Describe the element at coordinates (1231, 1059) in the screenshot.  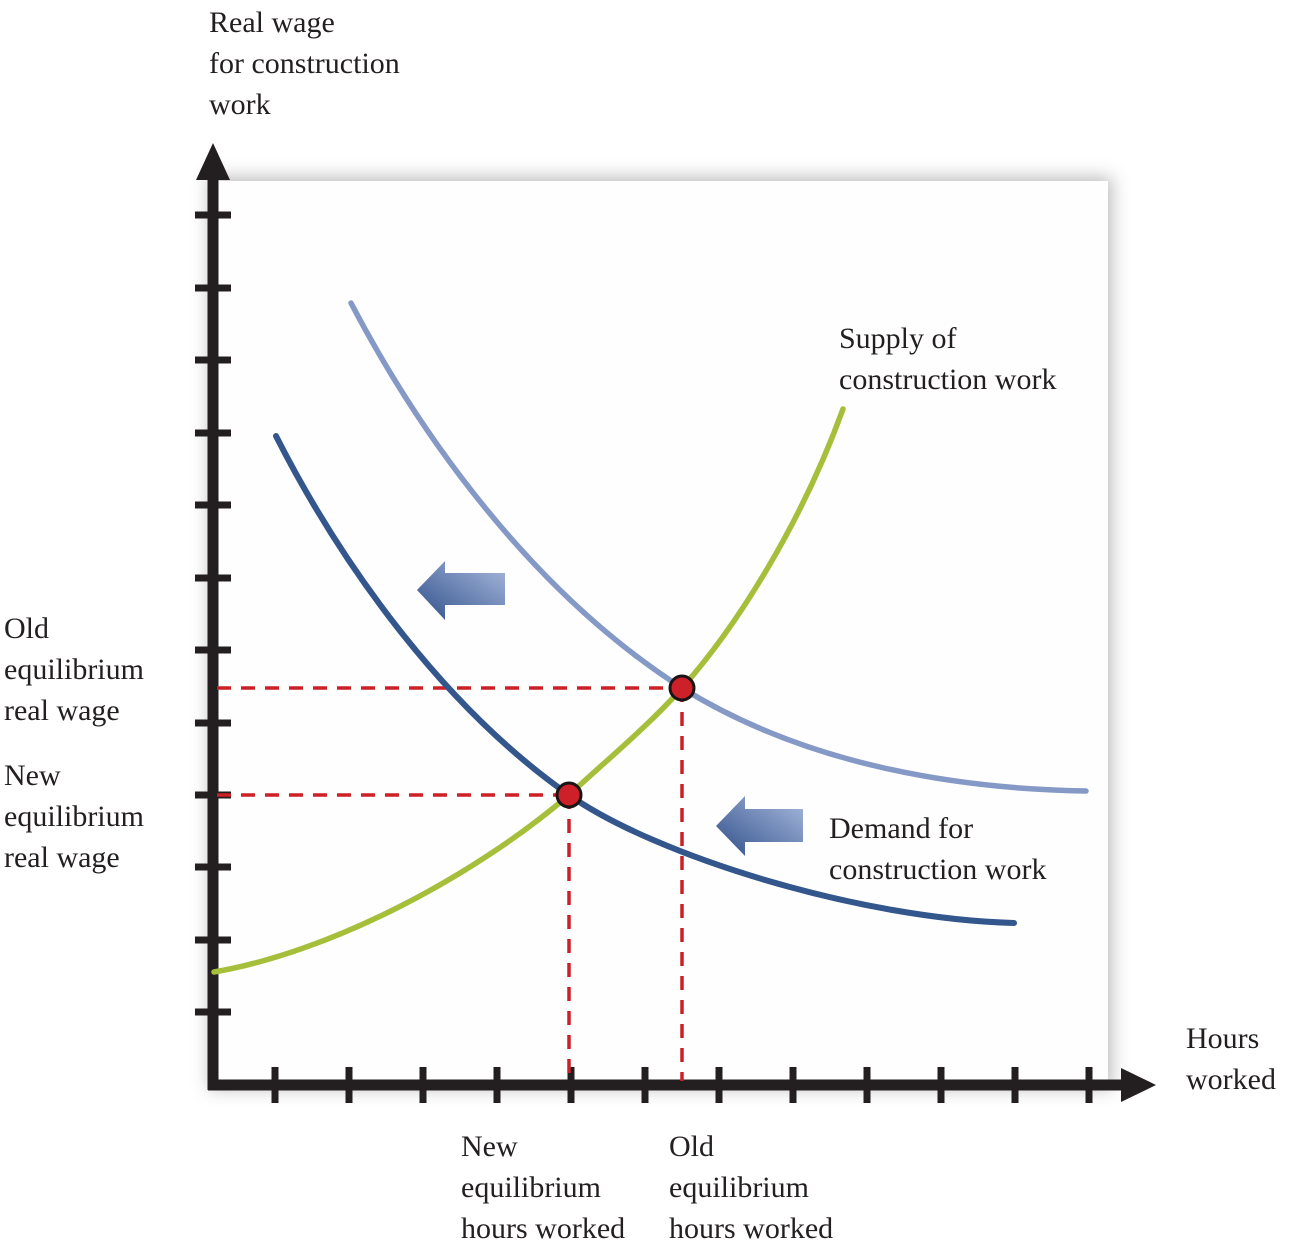
I see `x-axis-title: Hours worked` at that location.